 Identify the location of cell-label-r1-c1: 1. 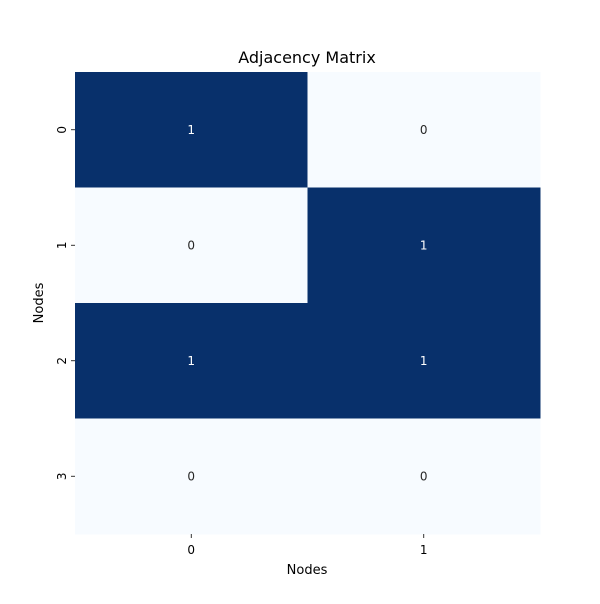
(424, 245).